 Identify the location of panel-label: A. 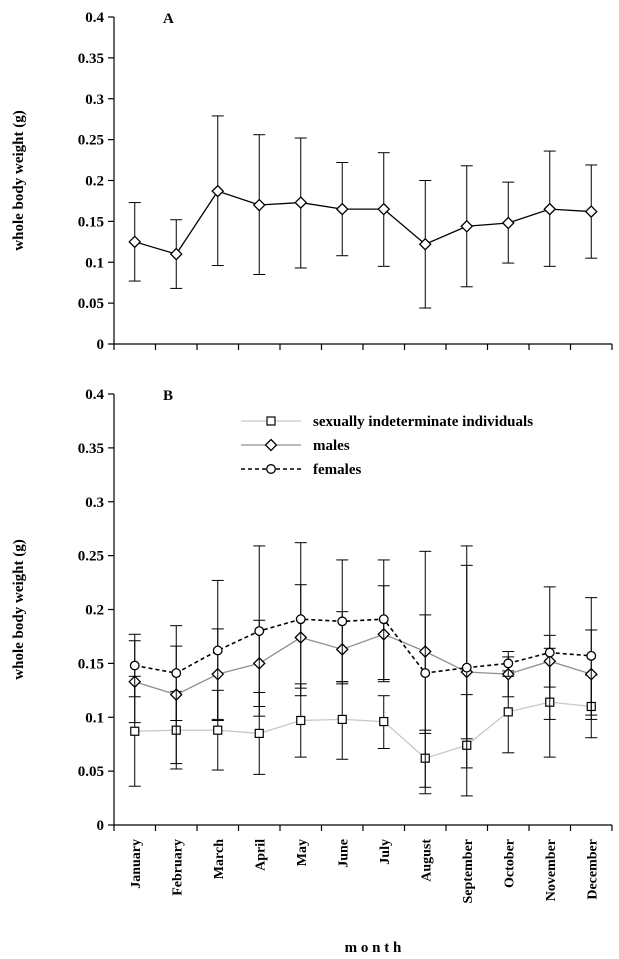
(168, 19).